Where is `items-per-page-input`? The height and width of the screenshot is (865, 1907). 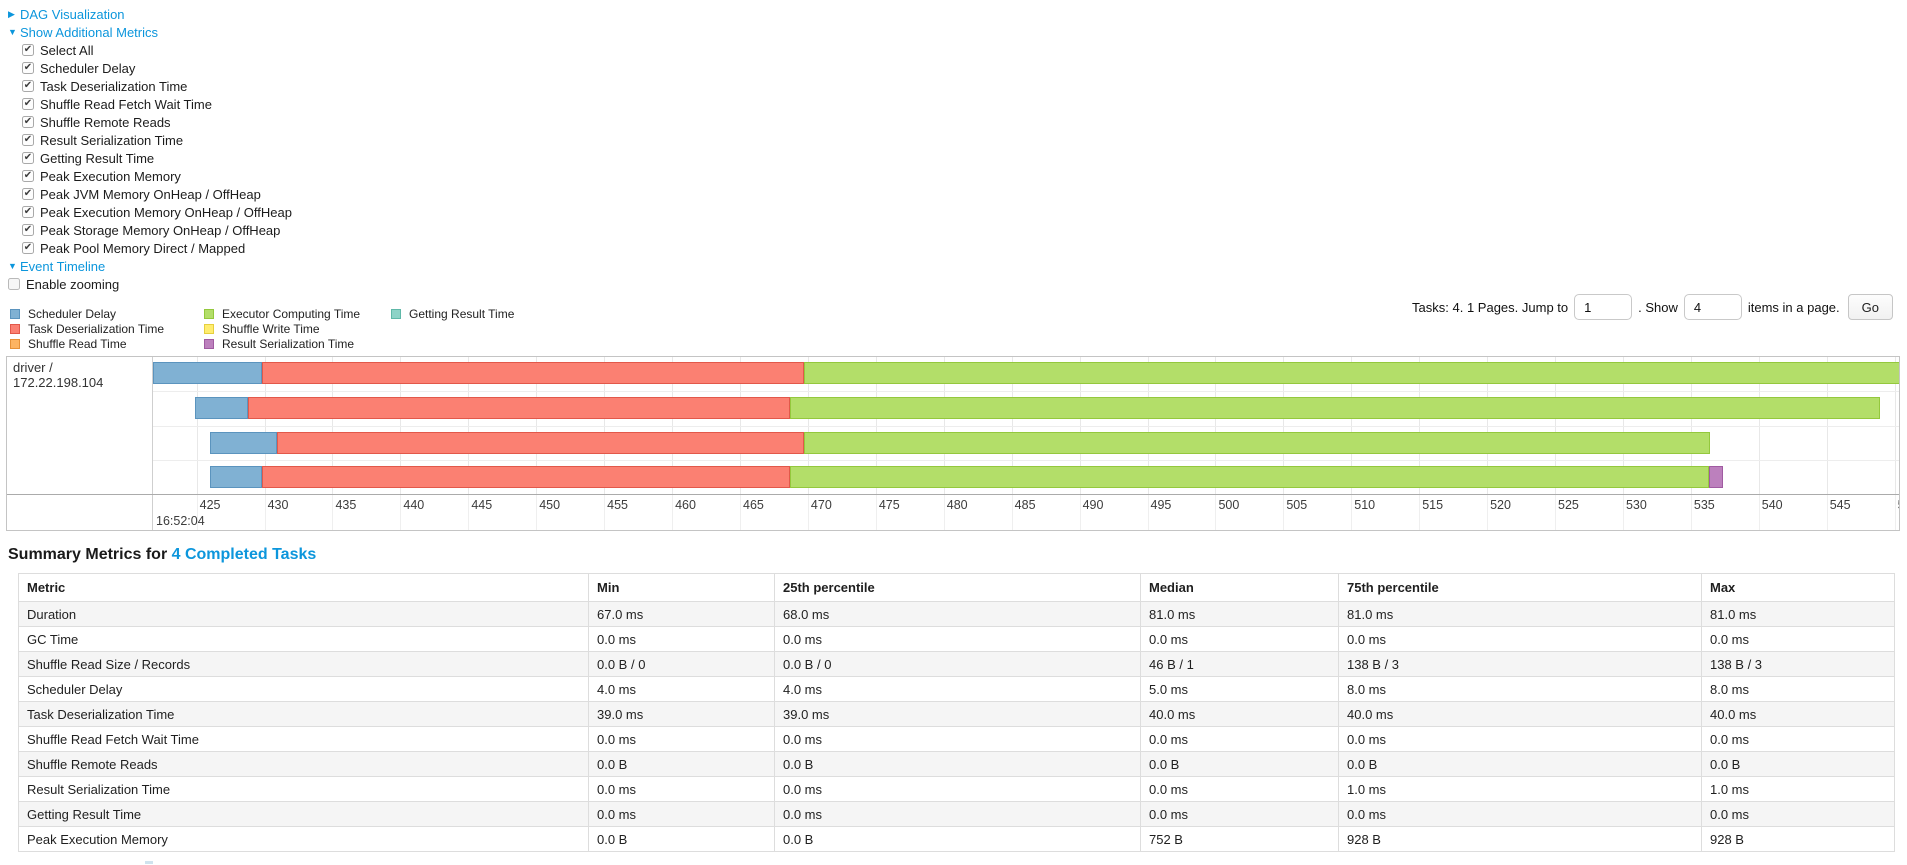
items-per-page-input is located at coordinates (1712, 307).